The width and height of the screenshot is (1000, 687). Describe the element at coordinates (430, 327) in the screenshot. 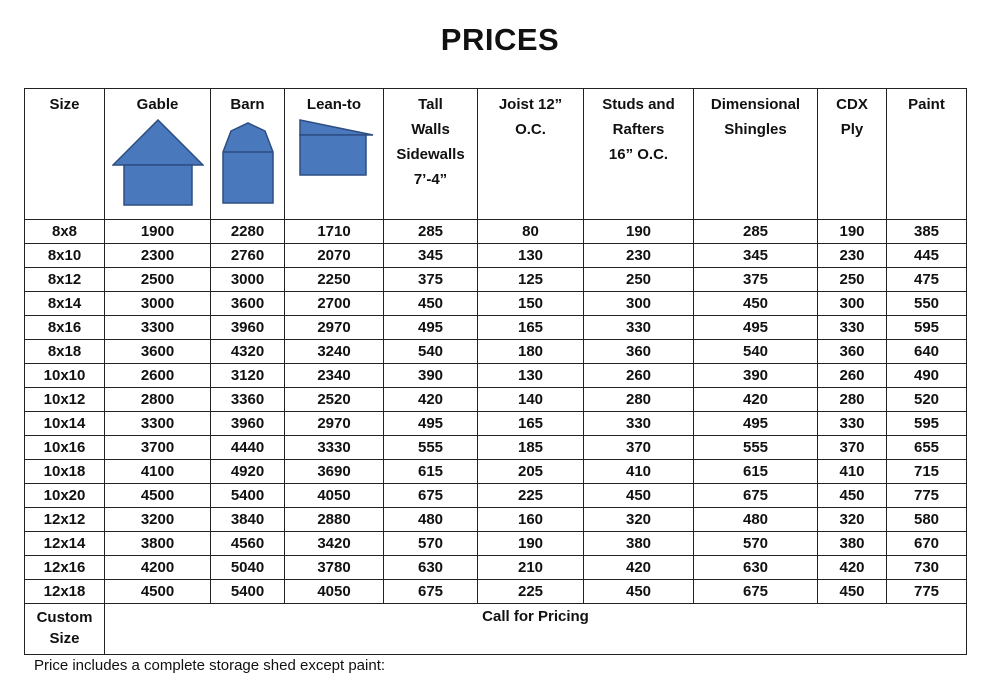

I see `cell-tall-walls: 495` at that location.